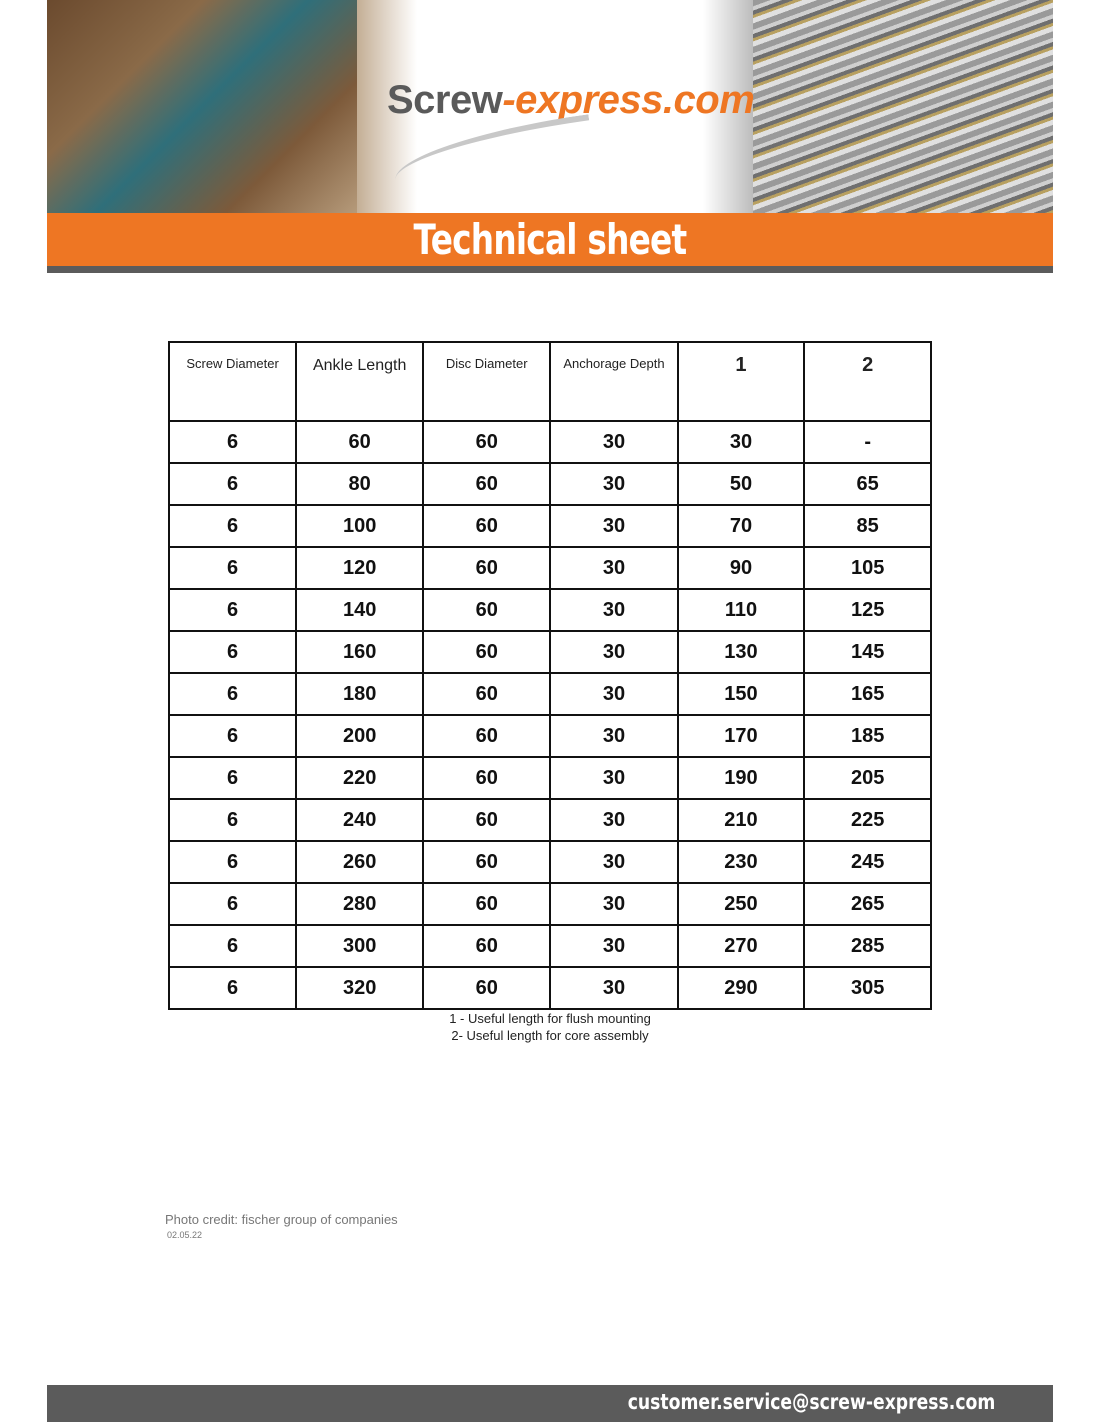 The image size is (1100, 1422). What do you see at coordinates (360, 568) in the screenshot?
I see `table-cell: 120` at bounding box center [360, 568].